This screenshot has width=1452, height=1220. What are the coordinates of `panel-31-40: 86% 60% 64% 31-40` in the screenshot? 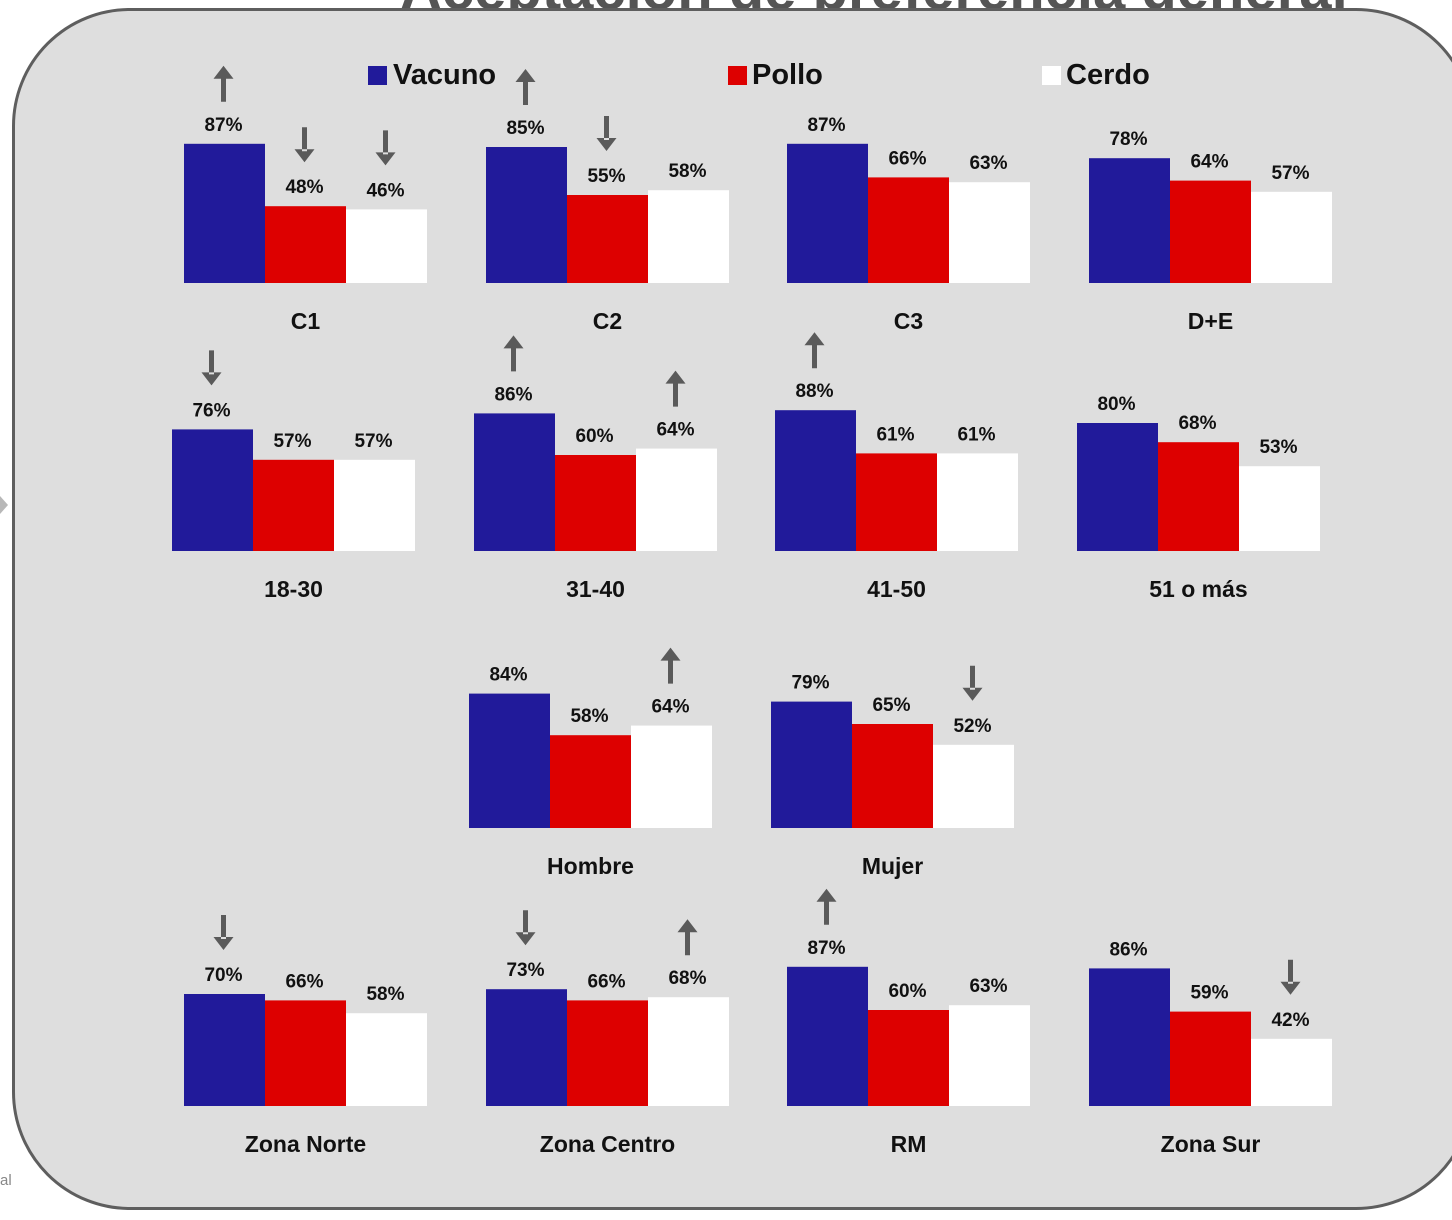 It's located at (595, 468).